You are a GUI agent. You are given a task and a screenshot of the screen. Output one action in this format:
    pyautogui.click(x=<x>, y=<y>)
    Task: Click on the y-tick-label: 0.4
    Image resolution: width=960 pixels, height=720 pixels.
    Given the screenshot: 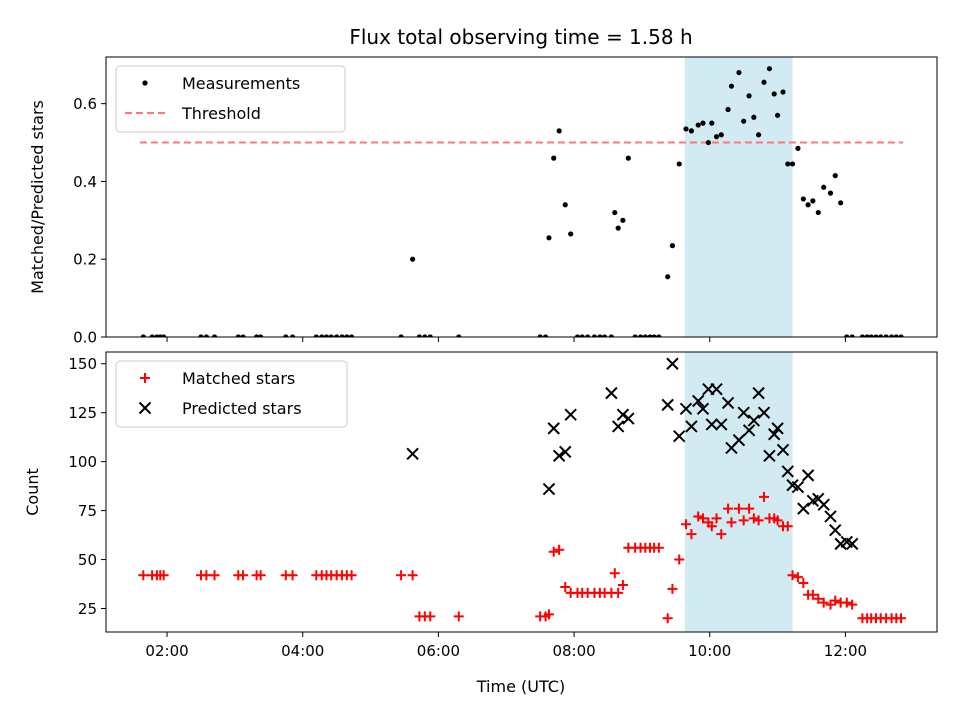 What is the action you would take?
    pyautogui.click(x=85, y=182)
    